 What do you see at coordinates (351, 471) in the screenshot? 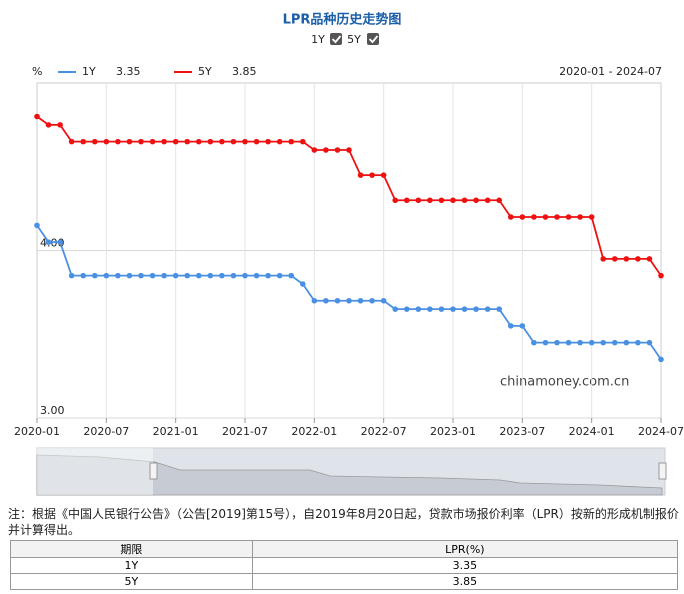
I see `navigator` at bounding box center [351, 471].